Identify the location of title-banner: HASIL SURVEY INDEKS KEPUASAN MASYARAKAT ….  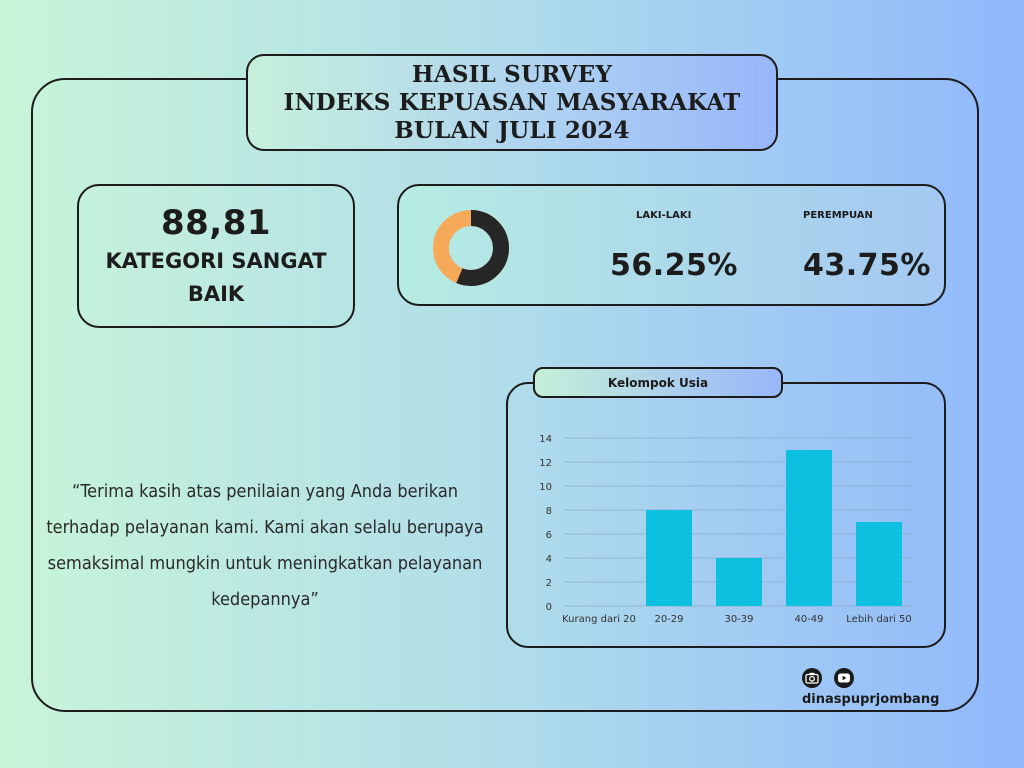
(512, 102).